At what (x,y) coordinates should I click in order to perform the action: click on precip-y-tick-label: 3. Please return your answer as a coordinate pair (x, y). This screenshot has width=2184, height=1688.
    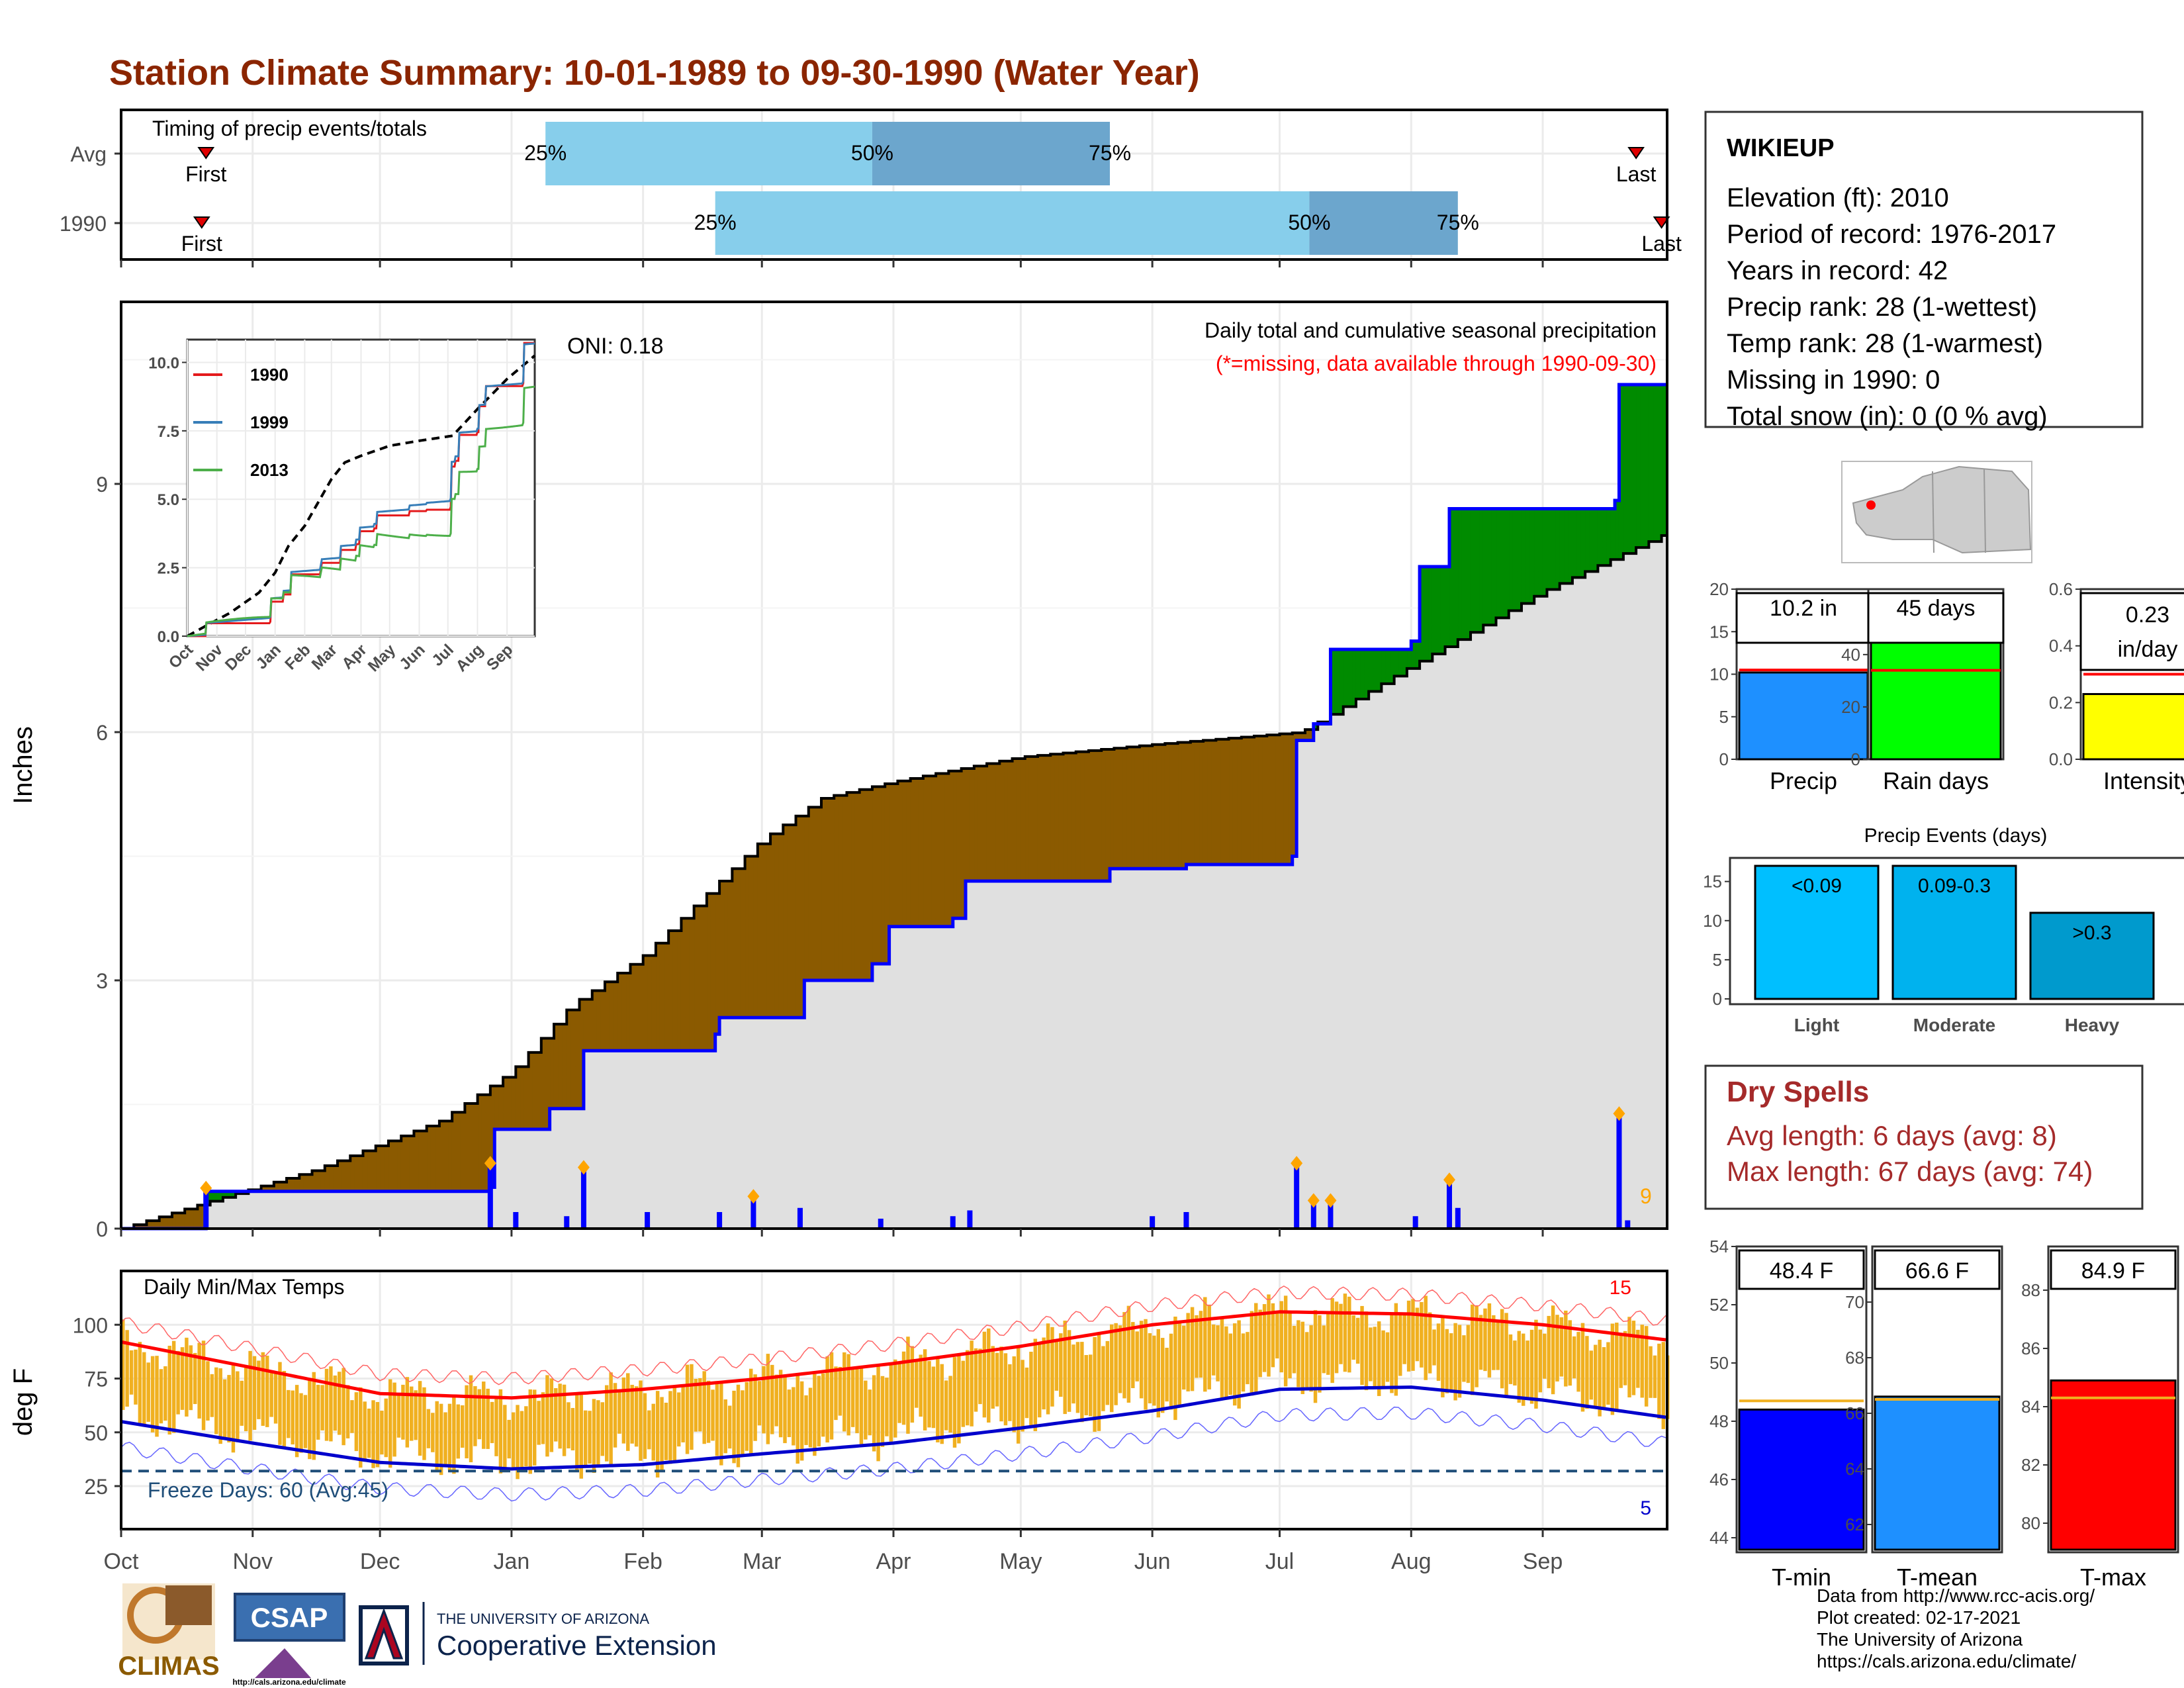
    Looking at the image, I should click on (102, 981).